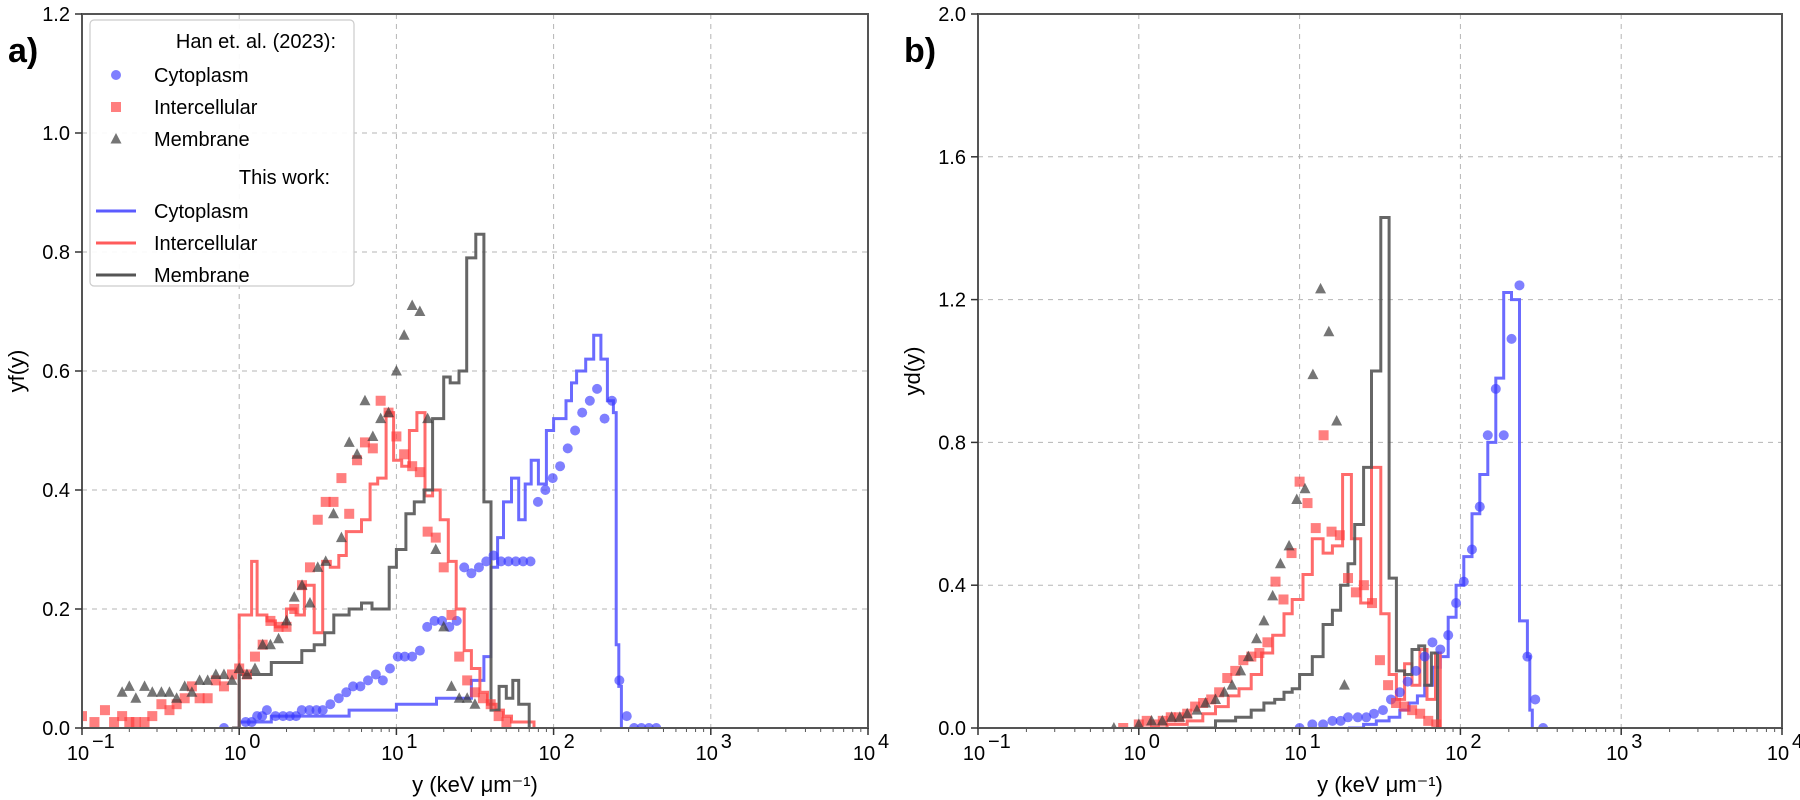 The height and width of the screenshot is (800, 1800). What do you see at coordinates (222, 153) in the screenshot?
I see `legend-box` at bounding box center [222, 153].